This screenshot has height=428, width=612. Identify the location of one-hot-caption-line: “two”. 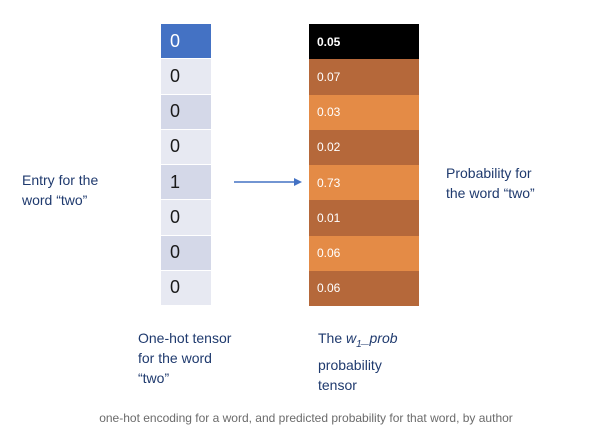
(154, 378).